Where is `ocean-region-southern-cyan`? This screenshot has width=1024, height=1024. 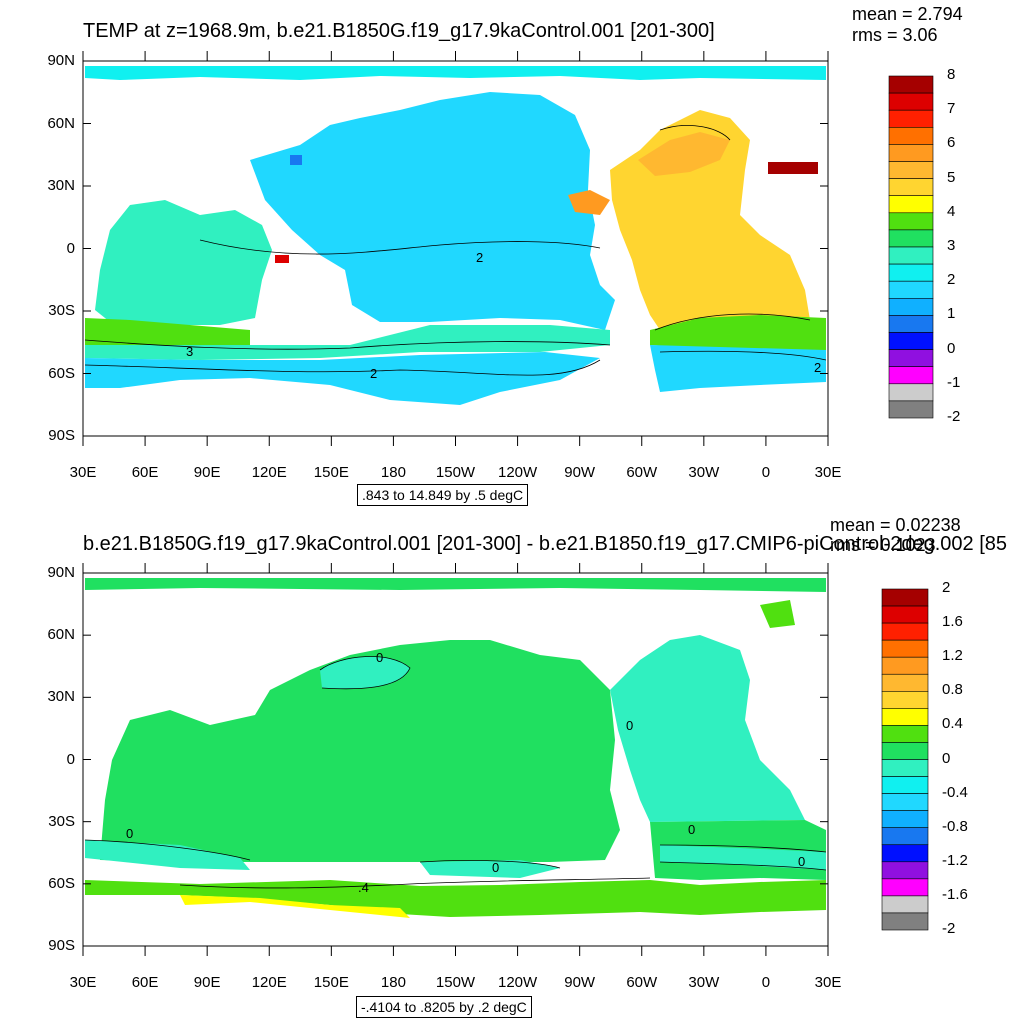
ocean-region-southern-cyan is located at coordinates (490, 869).